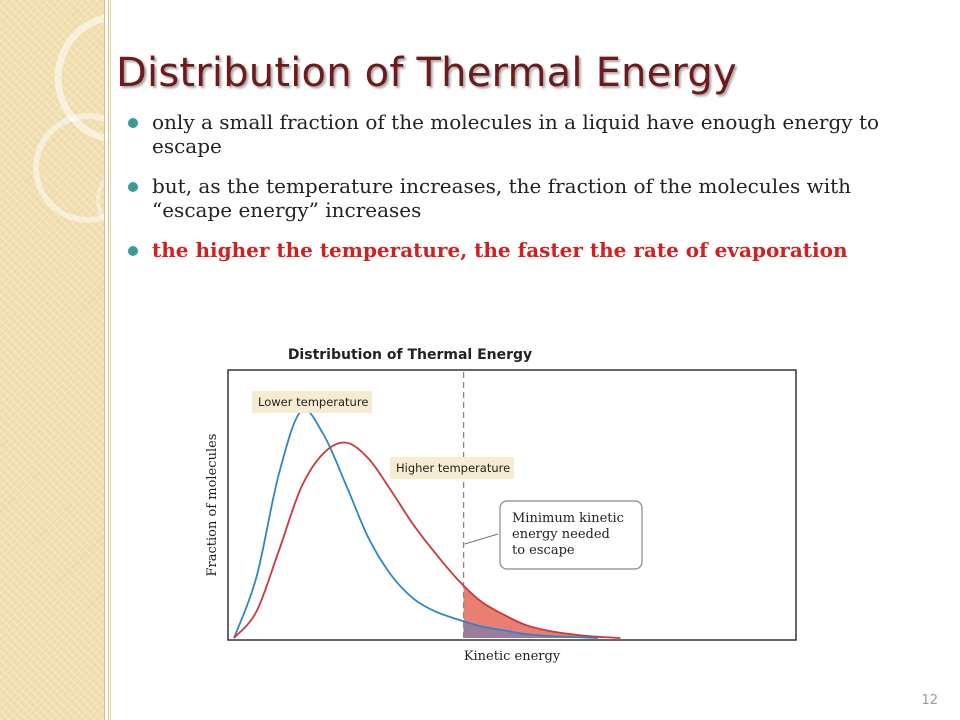 This screenshot has width=960, height=720. What do you see at coordinates (512, 656) in the screenshot?
I see `x-axis-label: Kinetic energy` at bounding box center [512, 656].